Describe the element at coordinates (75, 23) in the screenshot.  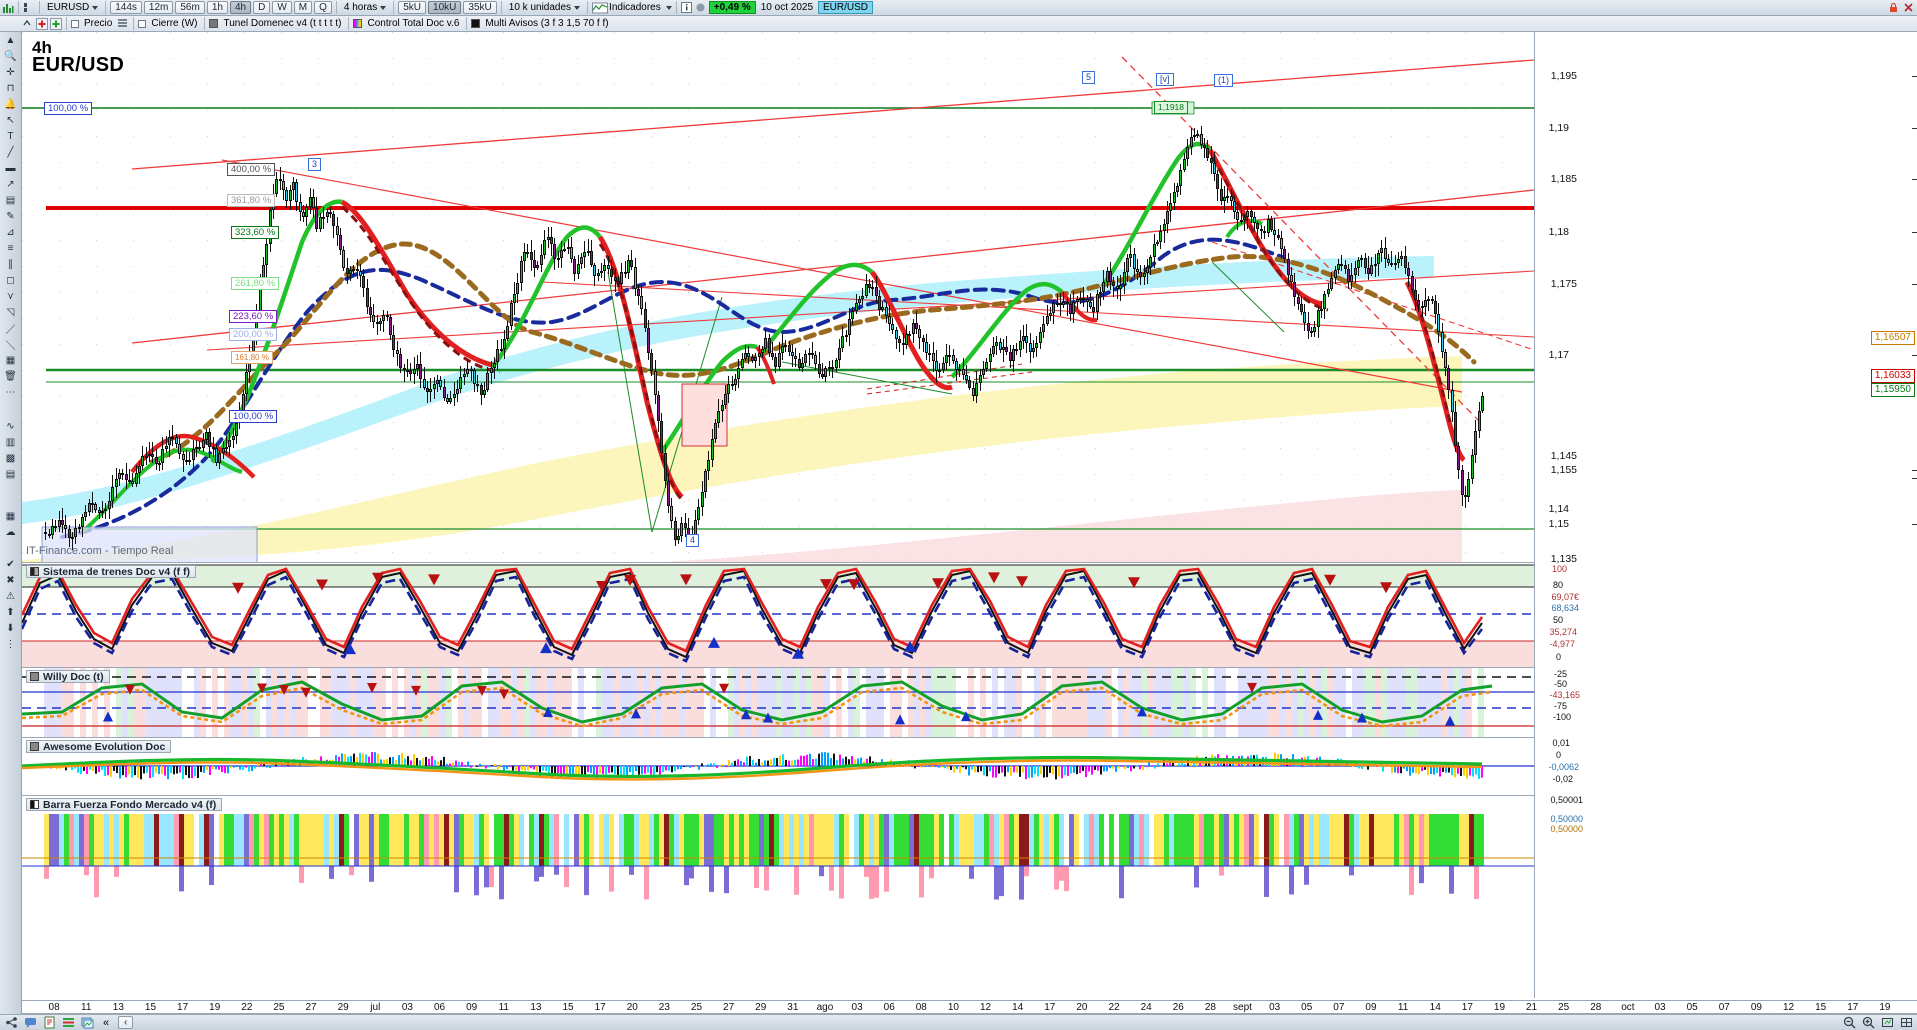
I see `price-checkbox` at that location.